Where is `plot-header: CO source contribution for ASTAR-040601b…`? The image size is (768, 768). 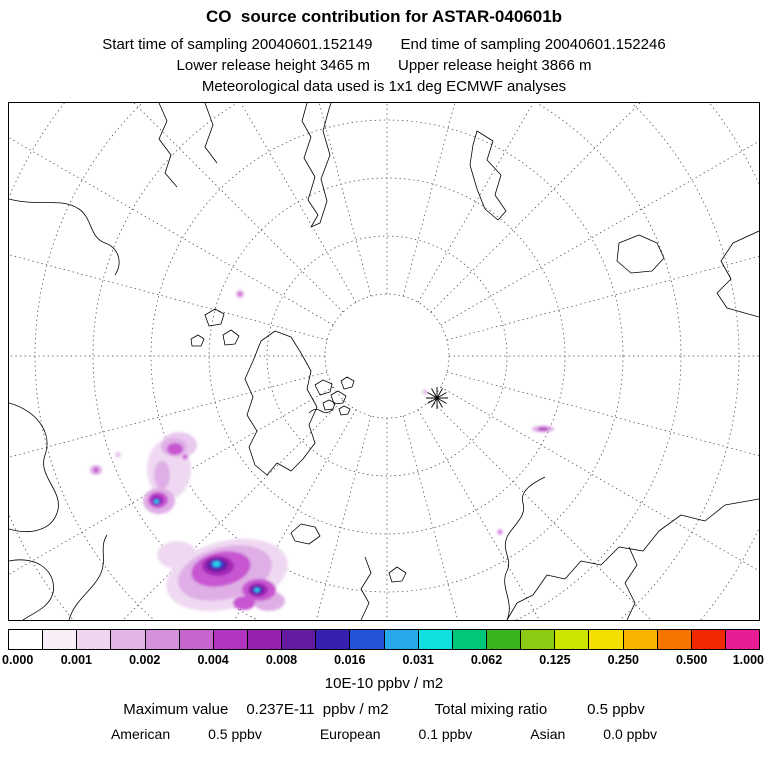 plot-header: CO source contribution for ASTAR-040601b… is located at coordinates (384, 47).